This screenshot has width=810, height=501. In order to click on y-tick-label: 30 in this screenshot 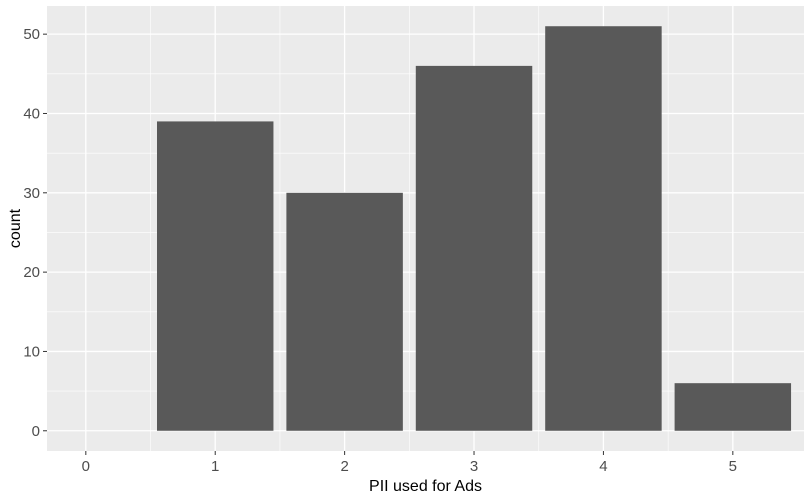, I will do `click(31, 193)`.